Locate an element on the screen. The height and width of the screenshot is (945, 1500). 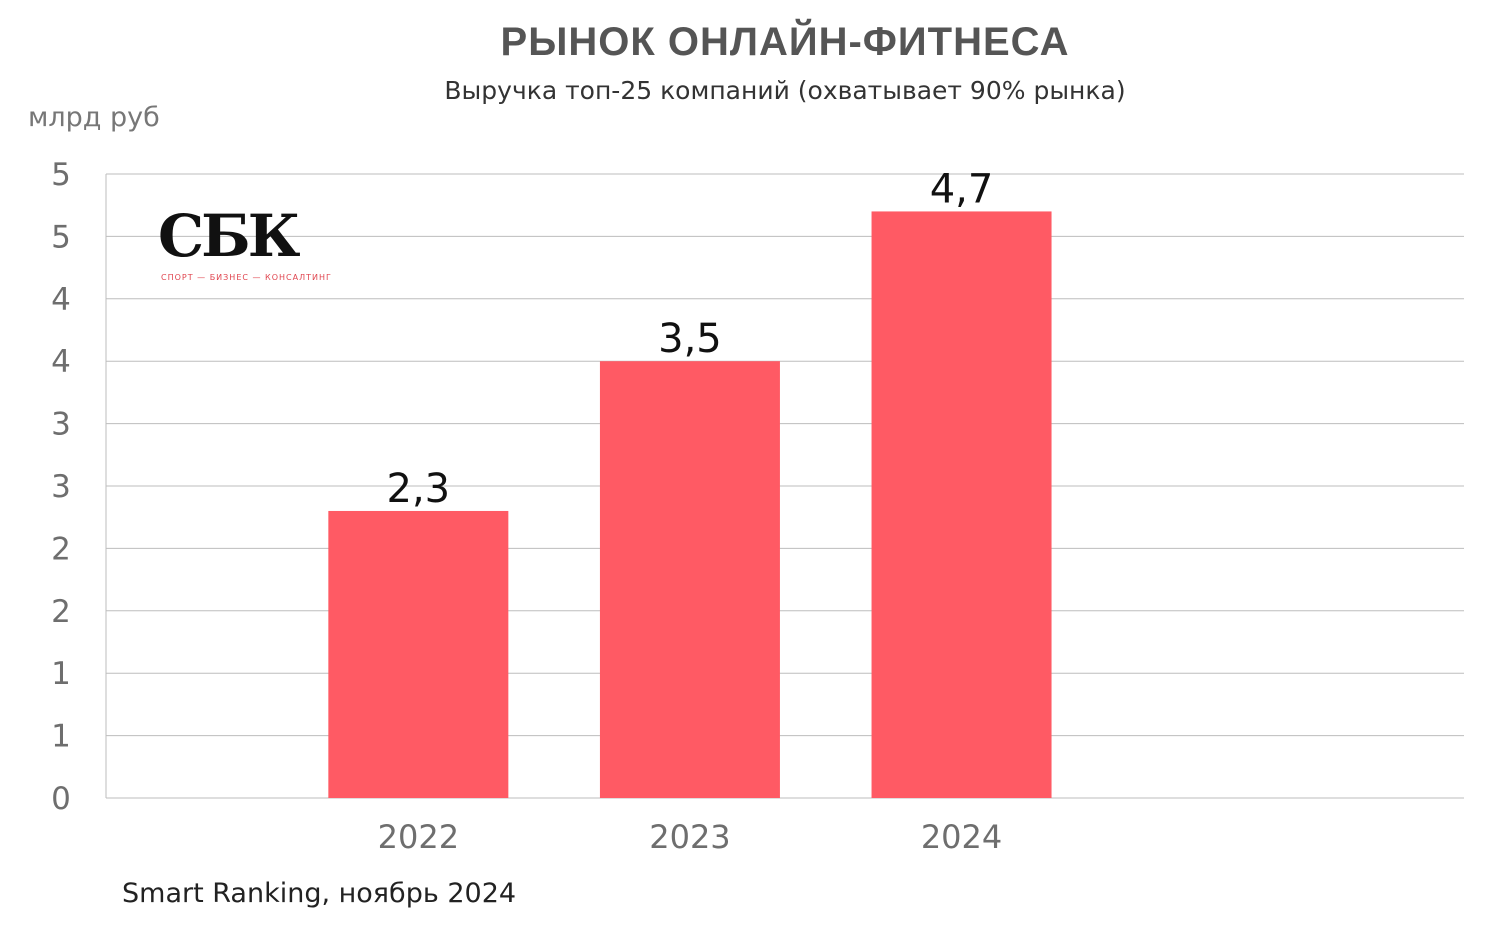
bar-data-label: 4,7 is located at coordinates (962, 189).